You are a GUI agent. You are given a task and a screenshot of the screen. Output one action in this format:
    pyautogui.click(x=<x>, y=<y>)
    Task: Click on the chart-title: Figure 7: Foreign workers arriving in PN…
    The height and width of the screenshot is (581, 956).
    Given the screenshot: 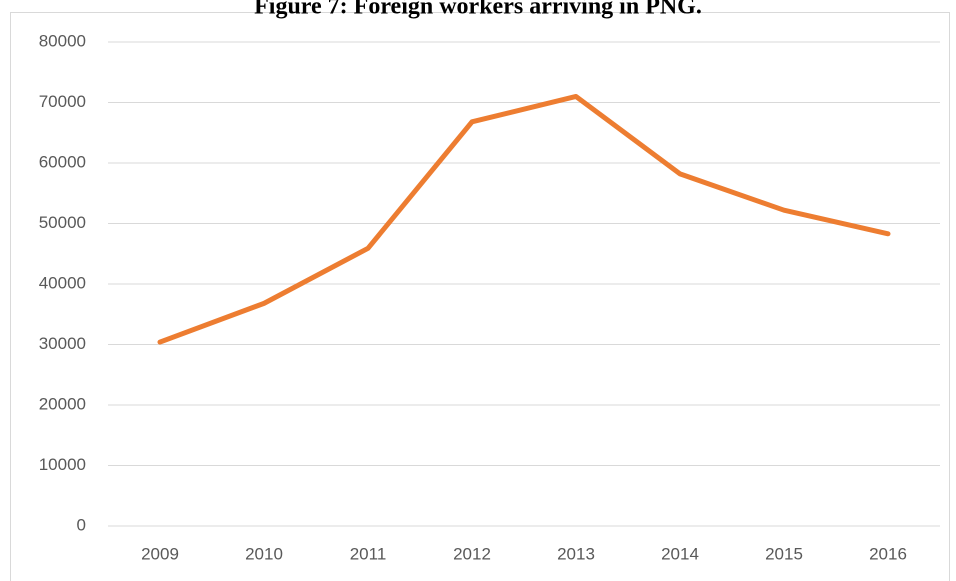 What is the action you would take?
    pyautogui.click(x=478, y=10)
    